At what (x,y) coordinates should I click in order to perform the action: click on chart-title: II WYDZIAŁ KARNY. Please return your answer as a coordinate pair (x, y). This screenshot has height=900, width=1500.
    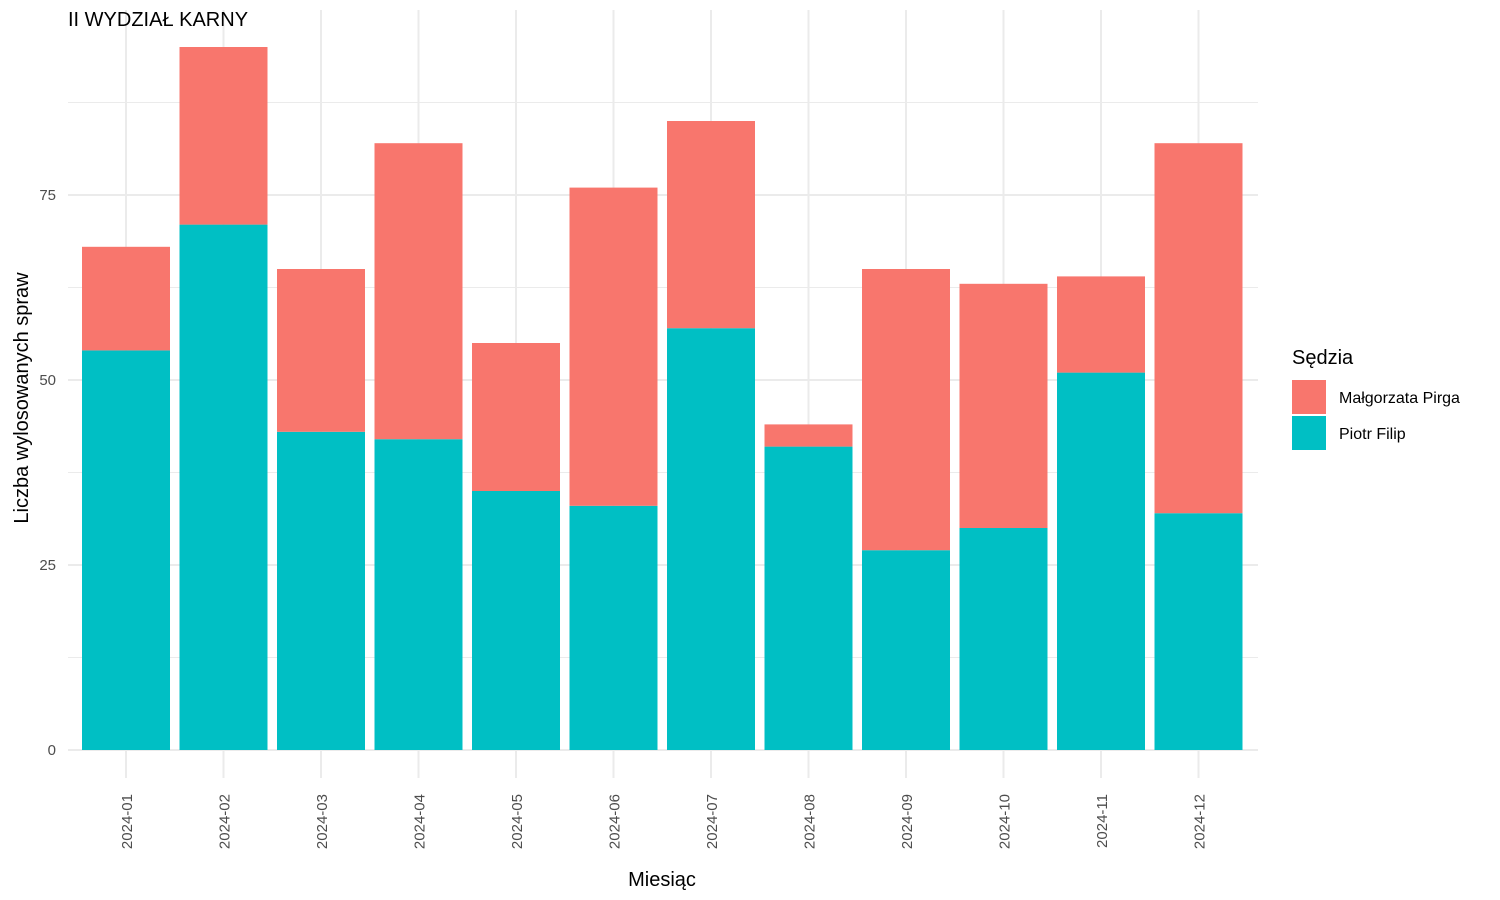
    Looking at the image, I should click on (158, 20).